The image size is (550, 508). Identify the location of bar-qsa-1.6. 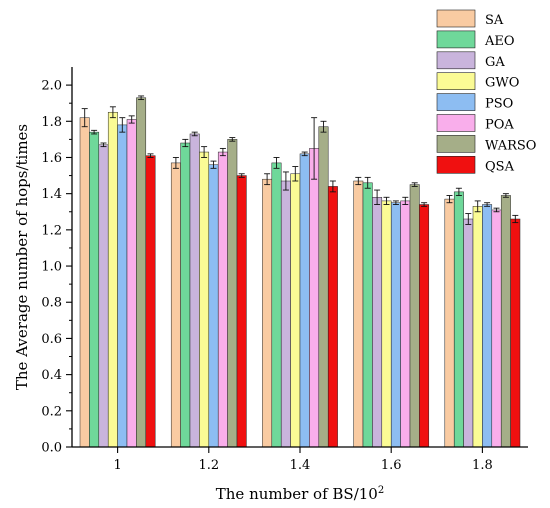
(424, 326).